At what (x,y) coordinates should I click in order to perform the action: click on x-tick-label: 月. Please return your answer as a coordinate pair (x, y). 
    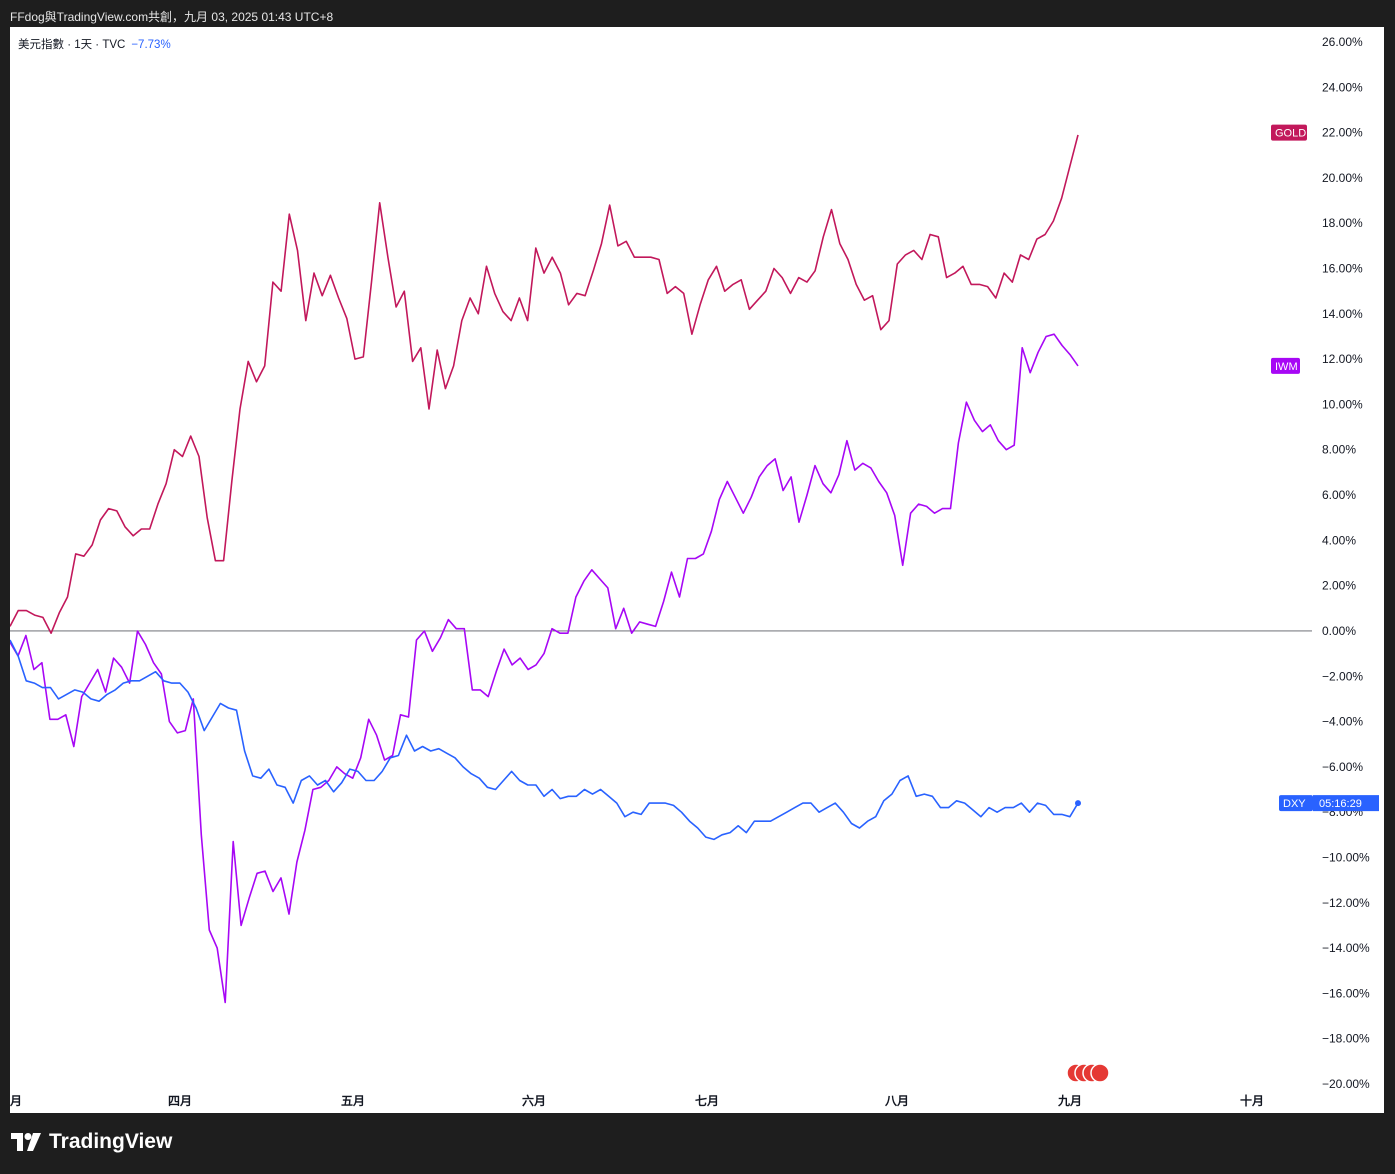
    Looking at the image, I should click on (16, 1101).